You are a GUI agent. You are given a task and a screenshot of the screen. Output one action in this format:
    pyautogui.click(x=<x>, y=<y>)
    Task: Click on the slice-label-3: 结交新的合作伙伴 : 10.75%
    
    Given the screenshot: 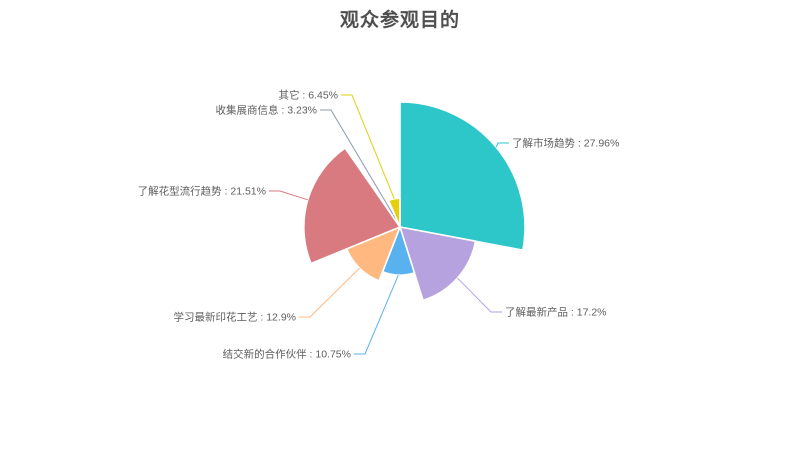 What is the action you would take?
    pyautogui.click(x=287, y=354)
    